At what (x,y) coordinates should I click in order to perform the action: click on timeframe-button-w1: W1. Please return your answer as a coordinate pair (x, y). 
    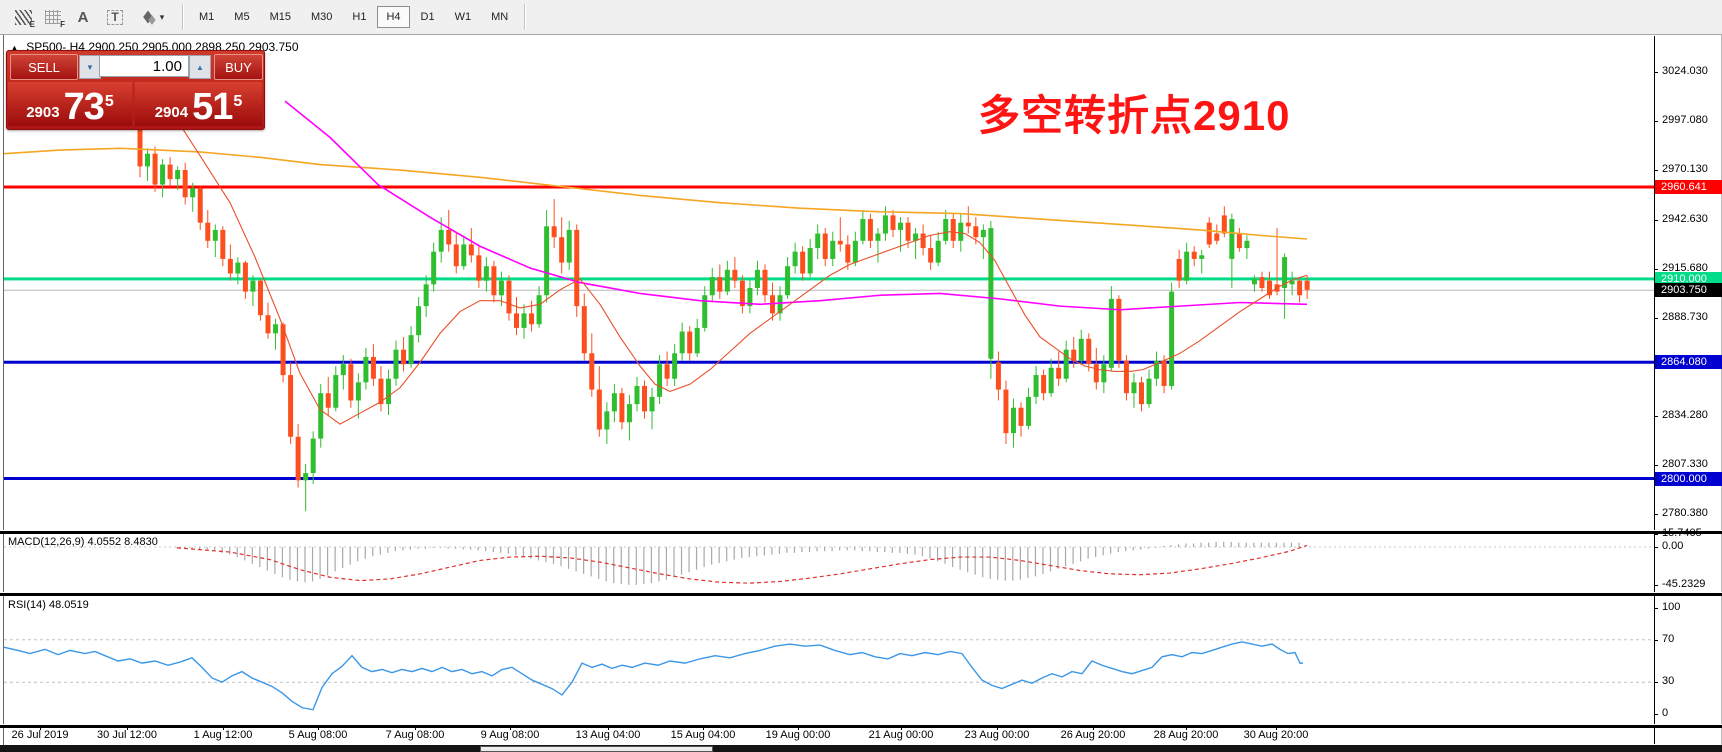
    Looking at the image, I should click on (463, 17).